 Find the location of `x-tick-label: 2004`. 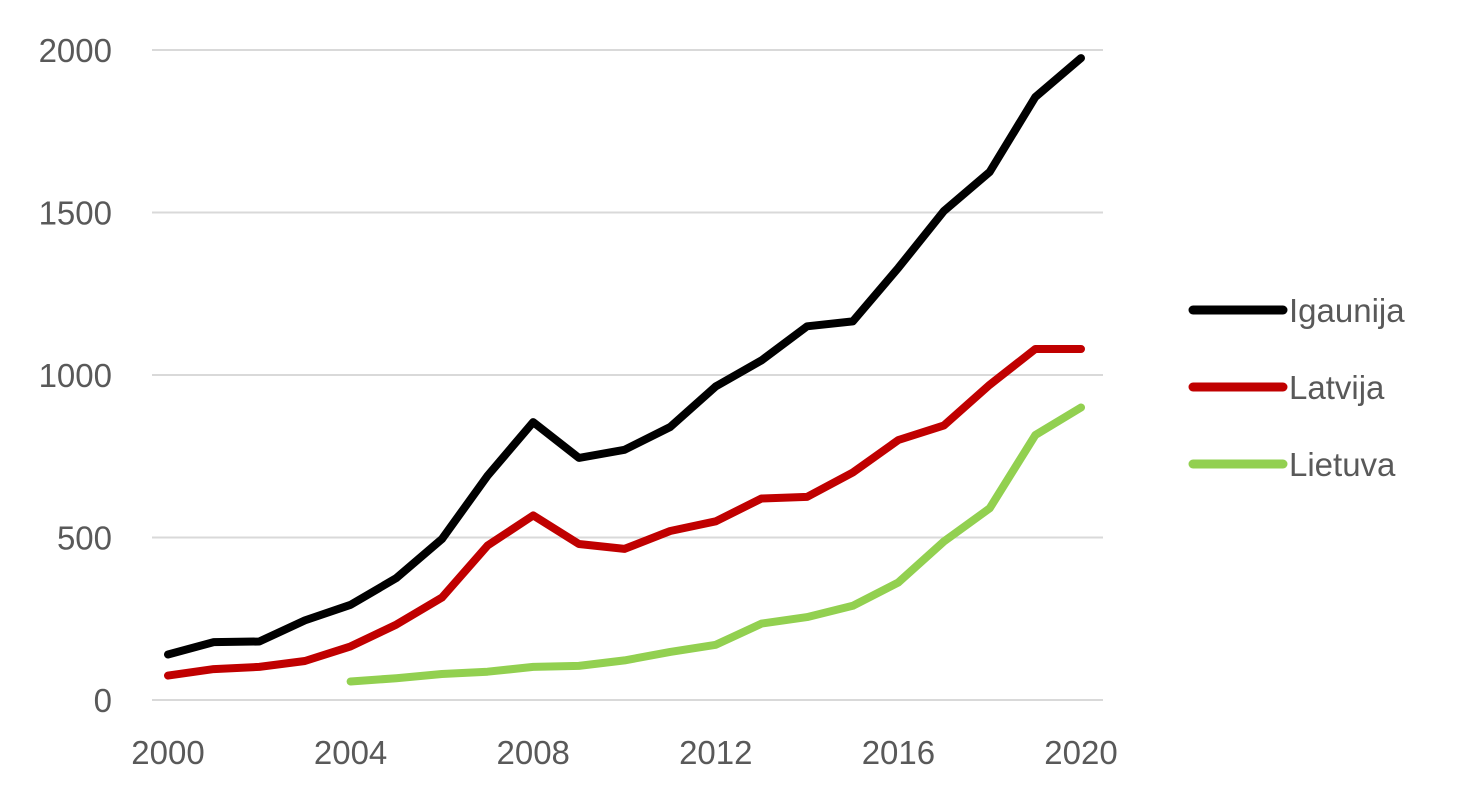

x-tick-label: 2004 is located at coordinates (350, 752).